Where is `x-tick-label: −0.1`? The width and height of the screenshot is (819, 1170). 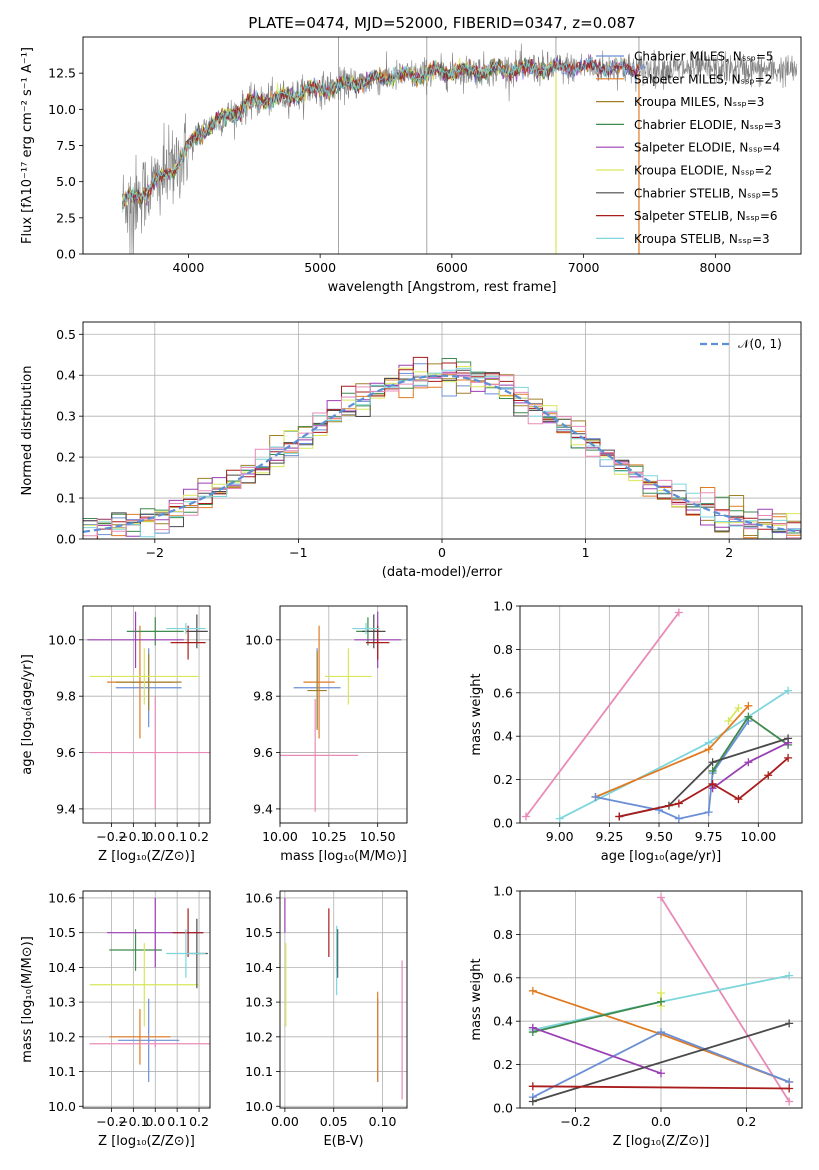
x-tick-label: −0.1 is located at coordinates (133, 1121).